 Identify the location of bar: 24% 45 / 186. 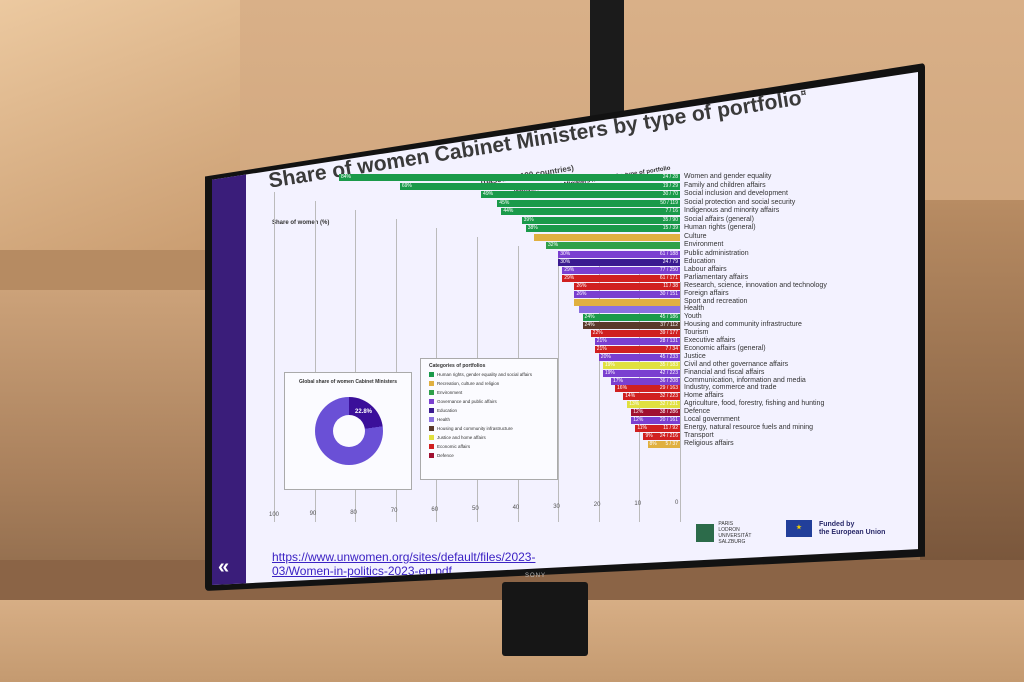
(631, 318).